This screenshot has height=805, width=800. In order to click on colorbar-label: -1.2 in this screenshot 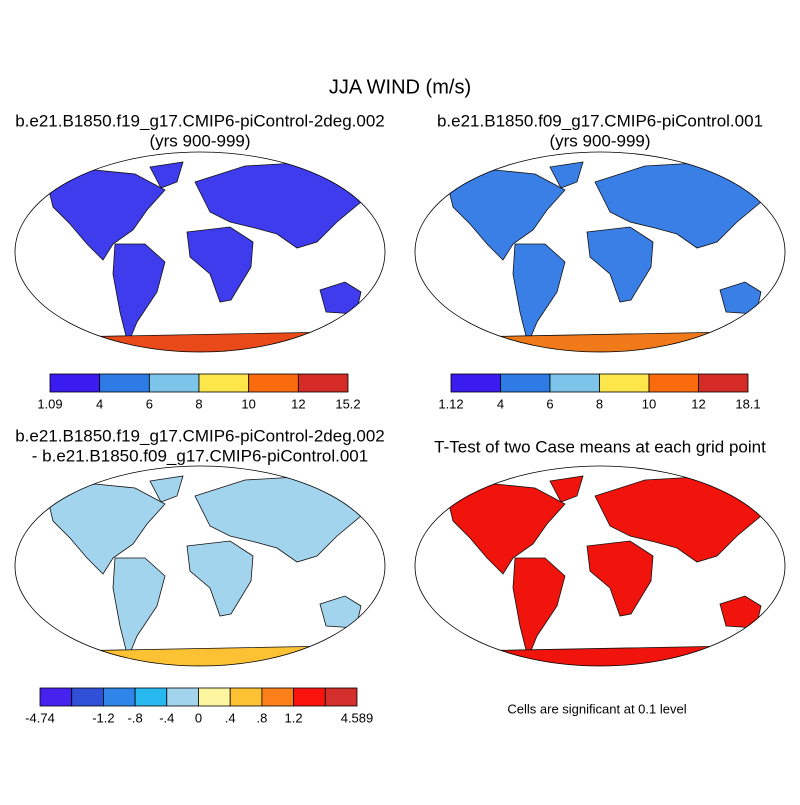, I will do `click(103, 717)`.